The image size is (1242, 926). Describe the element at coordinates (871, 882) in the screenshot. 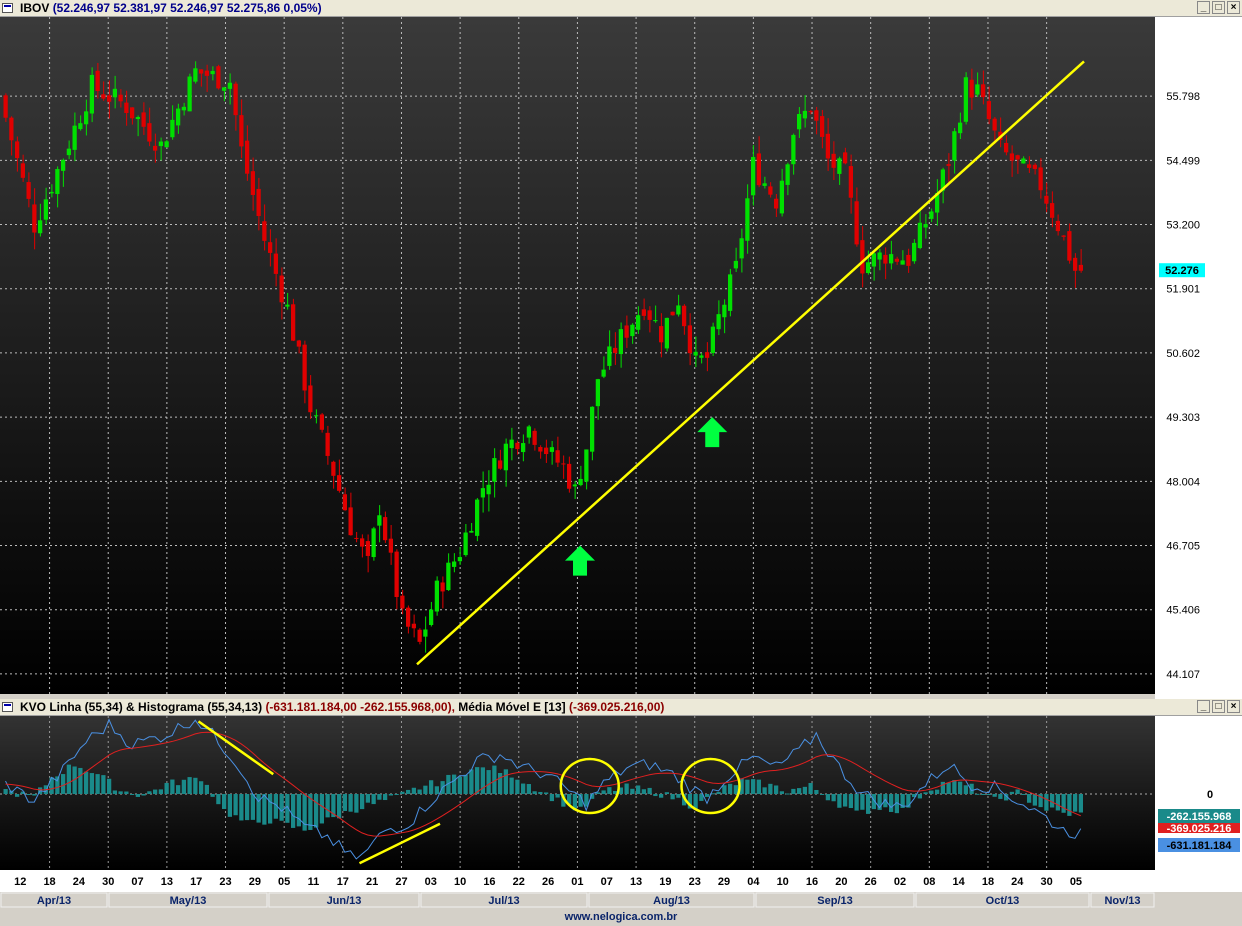

I see `x-tick-label: 26` at that location.